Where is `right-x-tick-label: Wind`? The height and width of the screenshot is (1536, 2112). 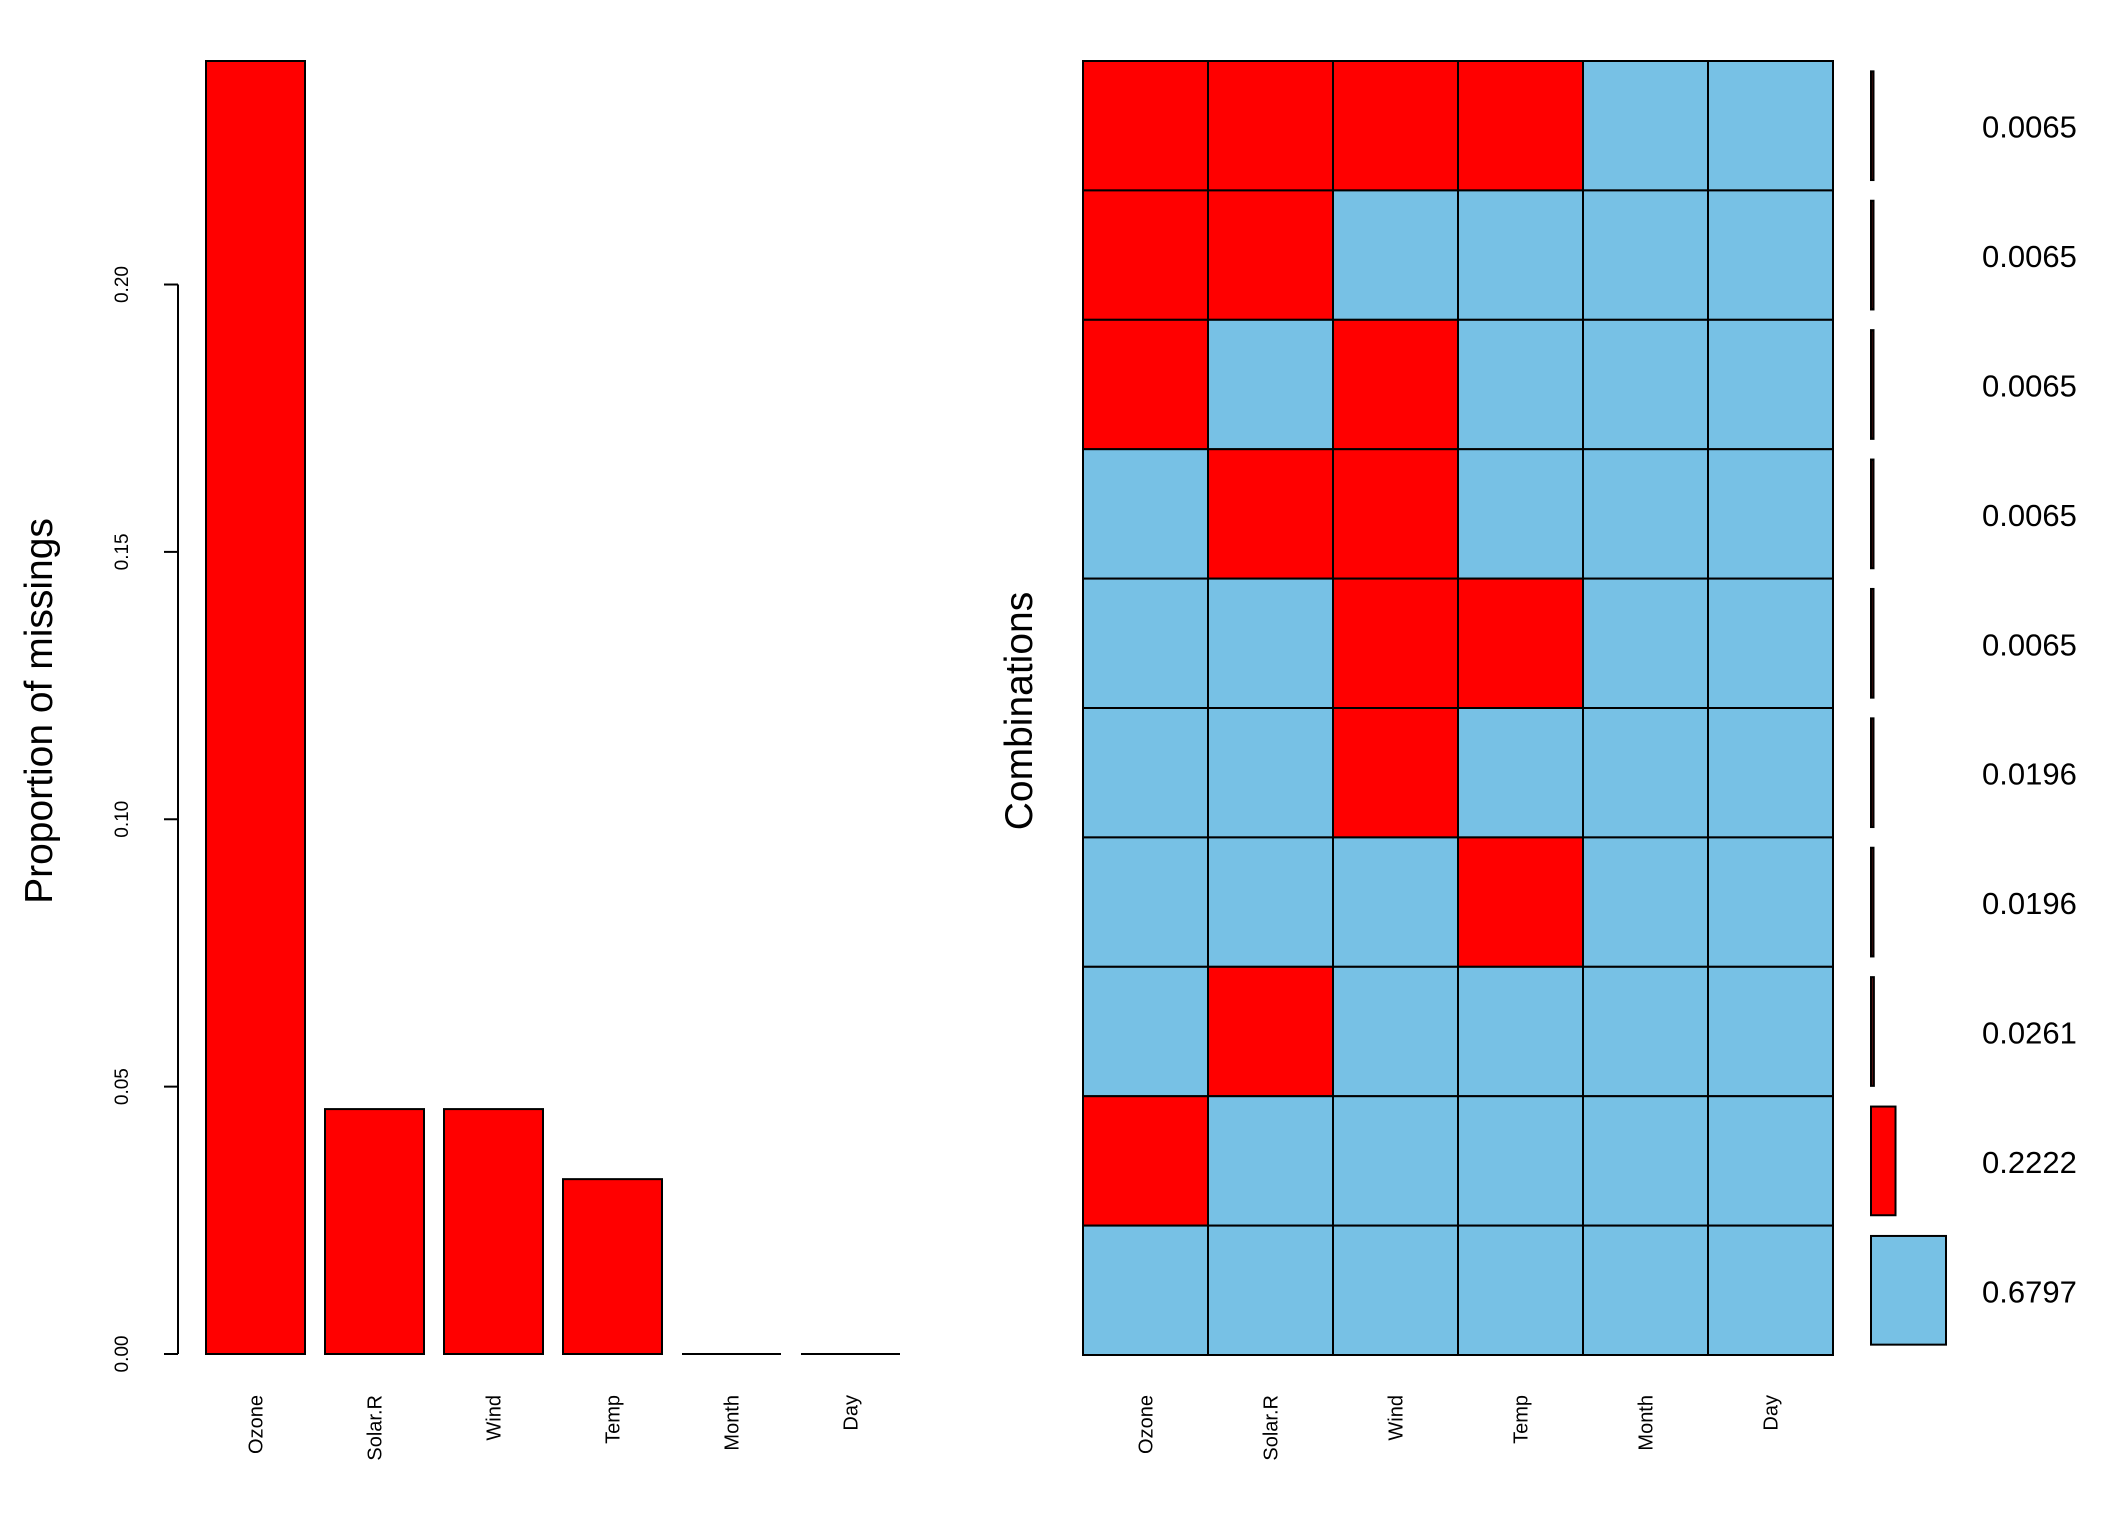 right-x-tick-label: Wind is located at coordinates (1397, 1418).